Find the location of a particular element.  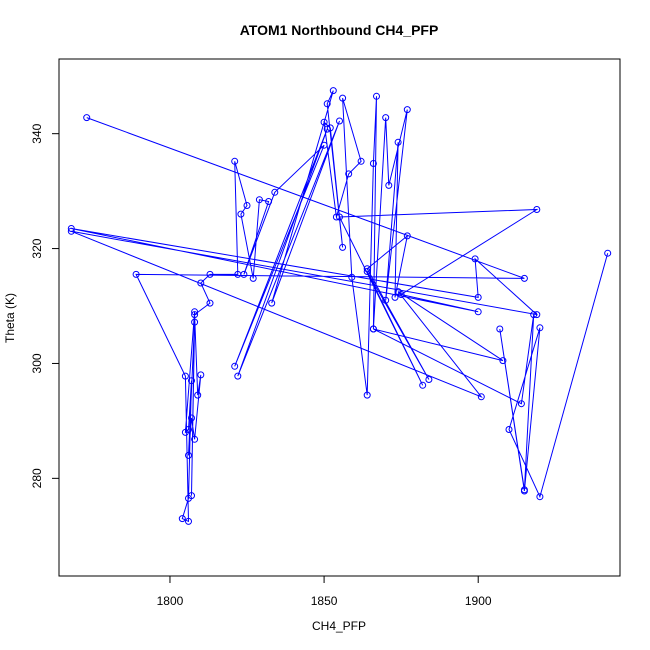

y-tick-label: 320 is located at coordinates (37, 248).